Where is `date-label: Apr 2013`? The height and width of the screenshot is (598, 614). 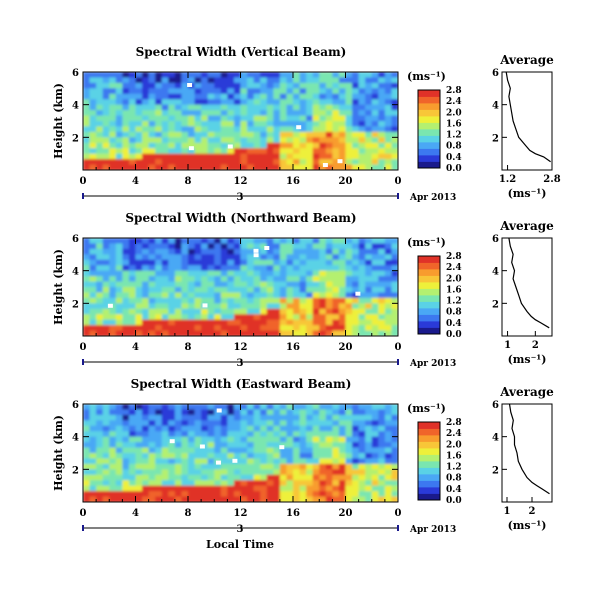 date-label: Apr 2013 is located at coordinates (432, 198).